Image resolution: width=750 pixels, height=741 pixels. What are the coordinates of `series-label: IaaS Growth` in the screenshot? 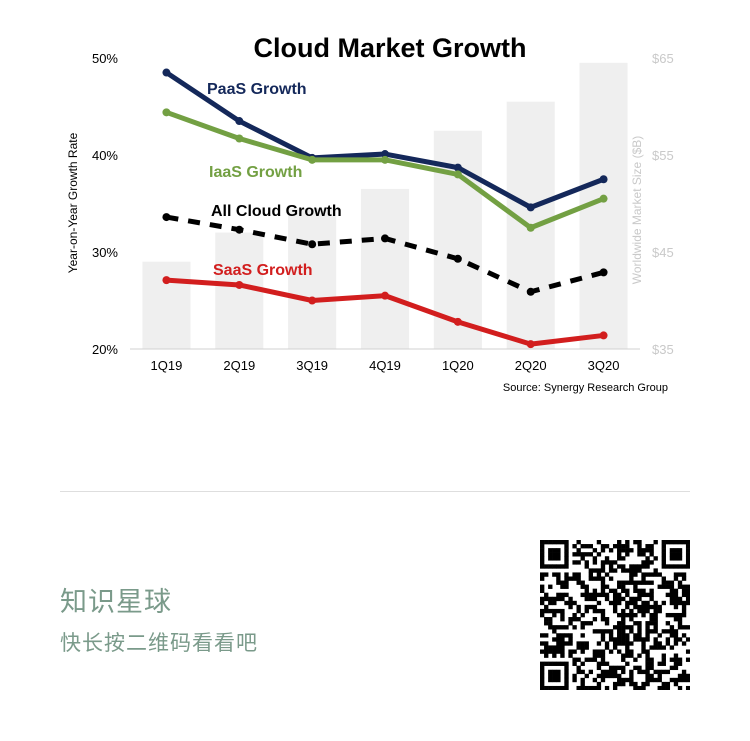 It's located at (255, 172).